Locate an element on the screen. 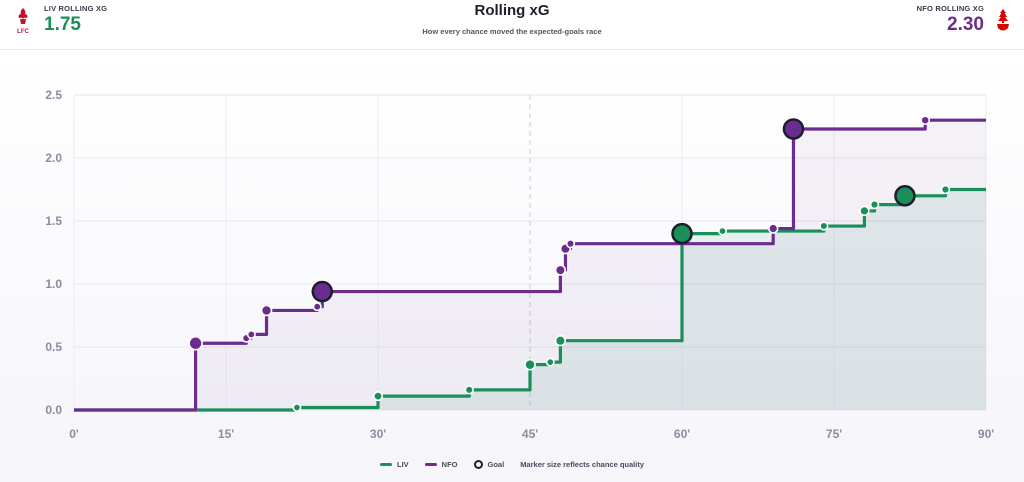  goal-ring-icon is located at coordinates (478, 464).